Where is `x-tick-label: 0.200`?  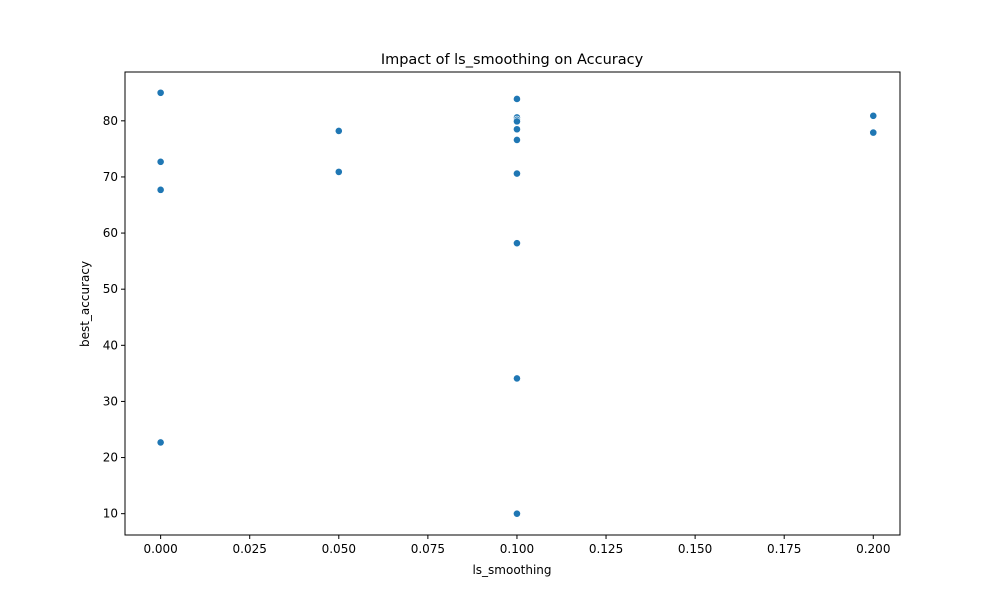 x-tick-label: 0.200 is located at coordinates (873, 549).